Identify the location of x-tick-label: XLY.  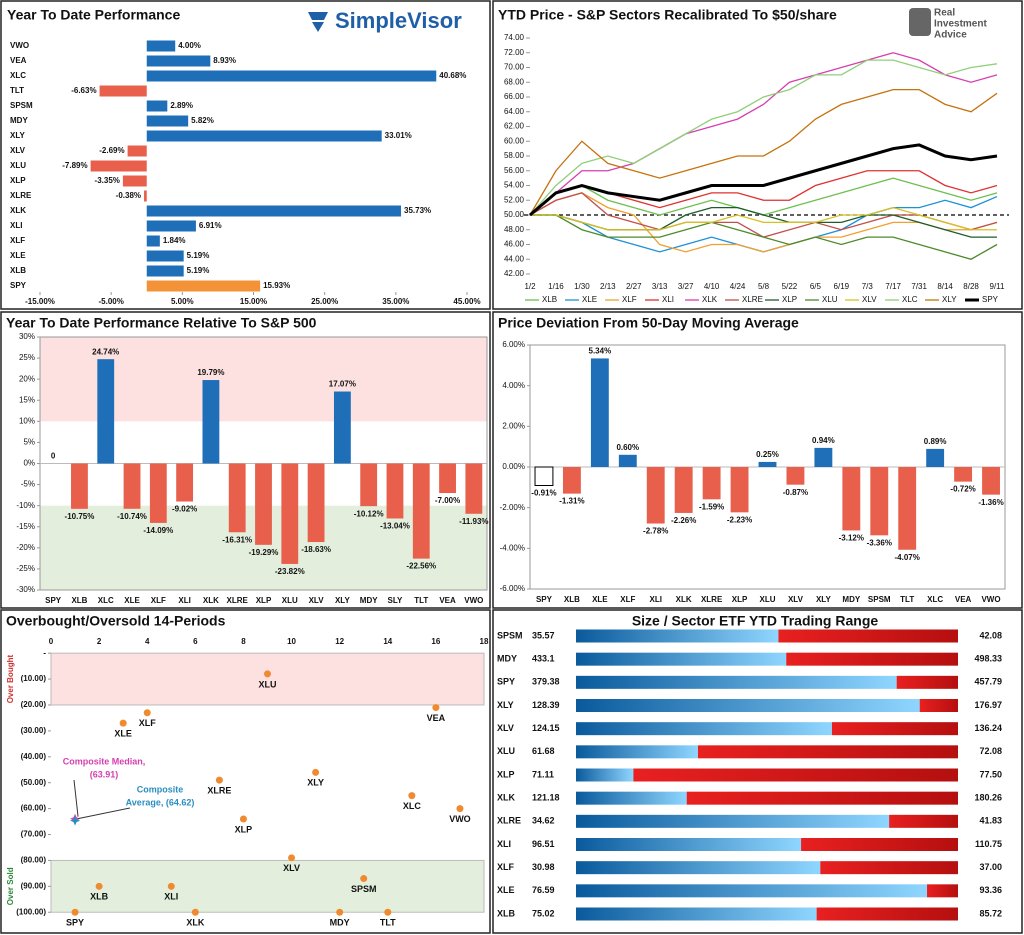
(342, 600).